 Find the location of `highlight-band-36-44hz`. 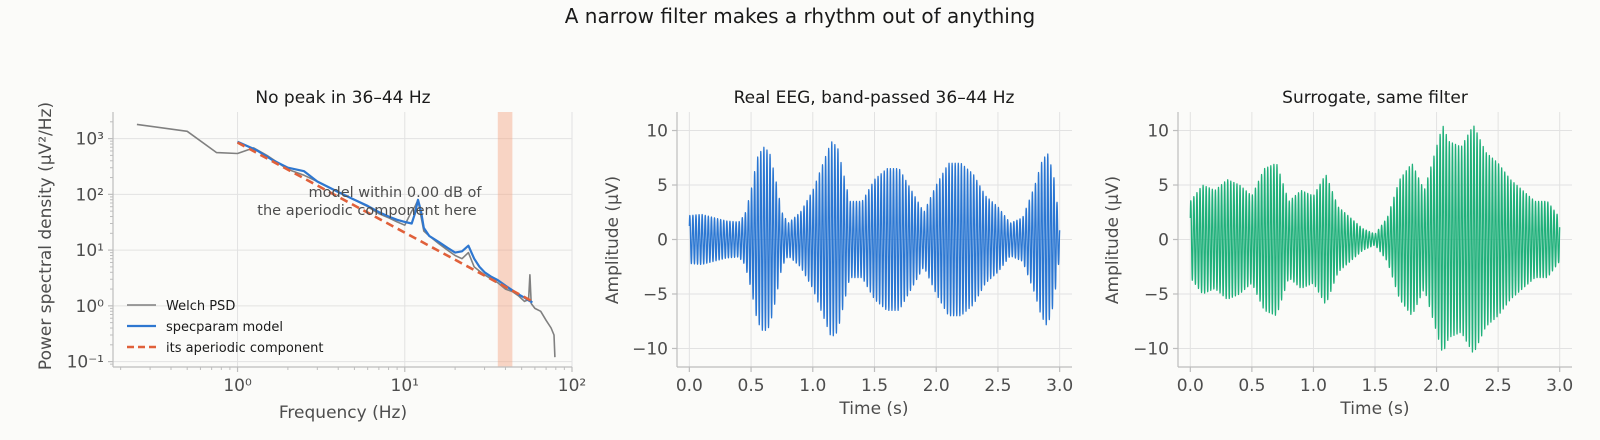

highlight-band-36-44hz is located at coordinates (505, 239).